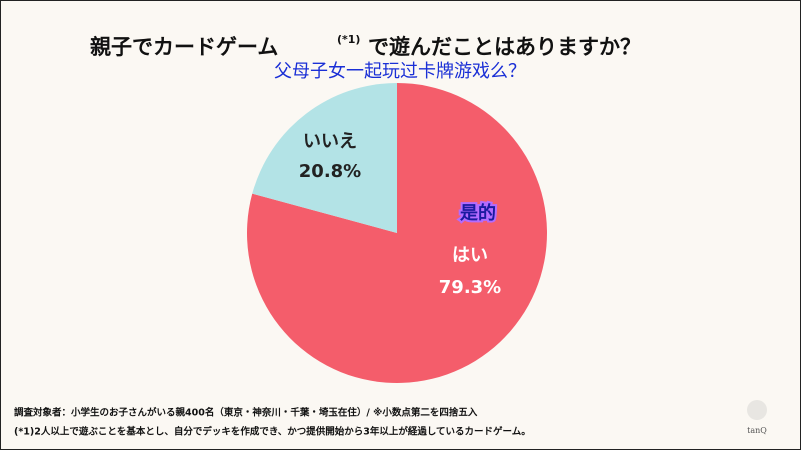 The height and width of the screenshot is (450, 801). What do you see at coordinates (470, 255) in the screenshot?
I see `slice-label: はい` at bounding box center [470, 255].